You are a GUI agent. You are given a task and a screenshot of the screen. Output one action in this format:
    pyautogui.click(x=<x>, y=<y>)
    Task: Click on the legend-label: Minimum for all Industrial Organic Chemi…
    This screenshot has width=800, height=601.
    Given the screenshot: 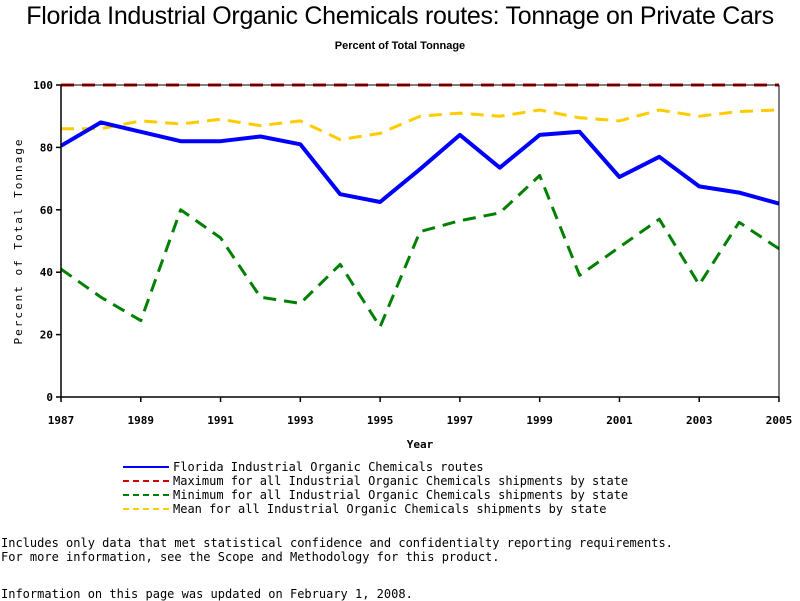 What is the action you would take?
    pyautogui.click(x=400, y=495)
    